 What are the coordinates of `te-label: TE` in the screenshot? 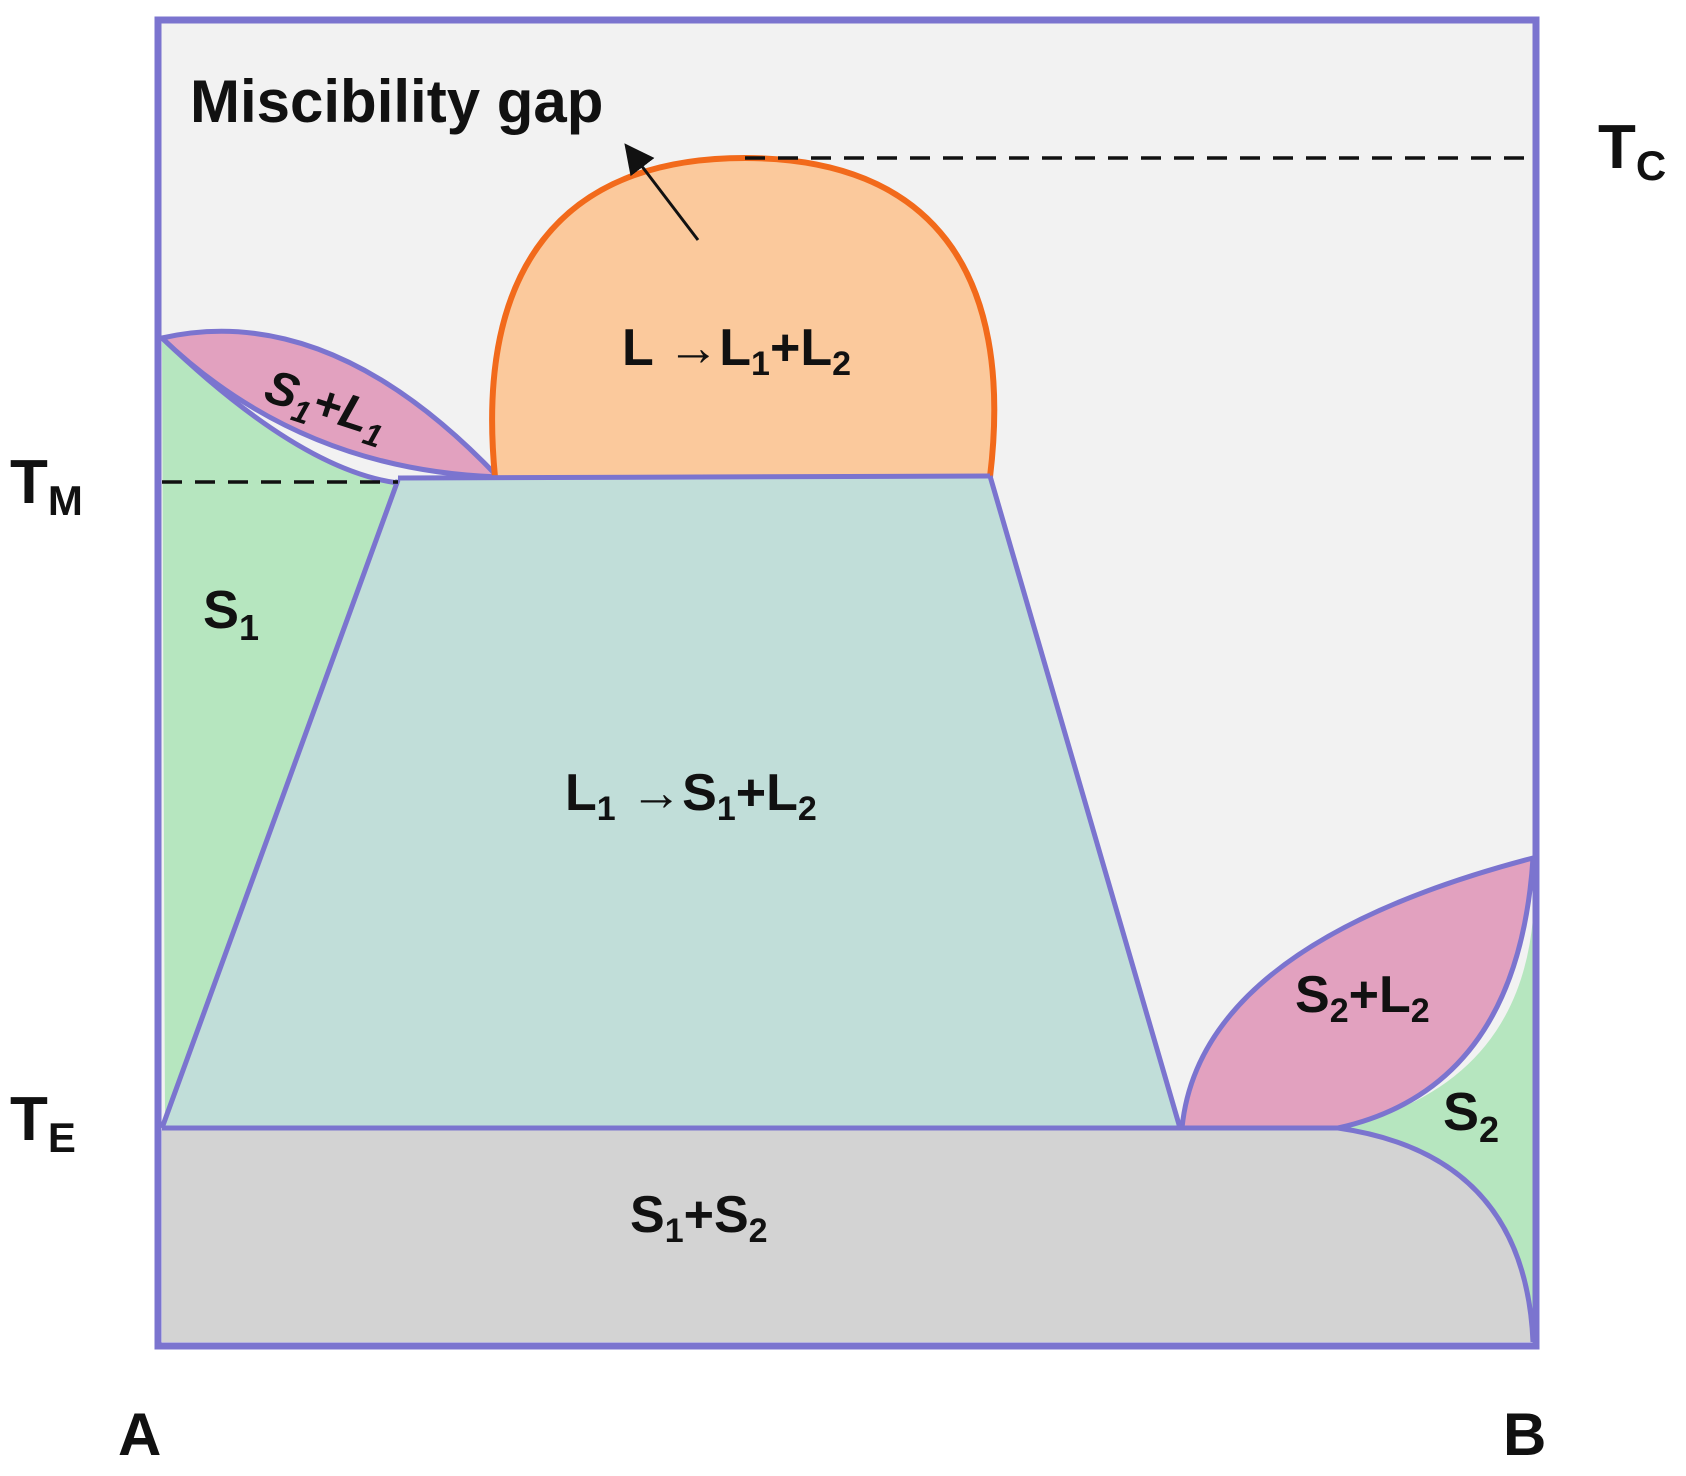 It's located at (43, 1123).